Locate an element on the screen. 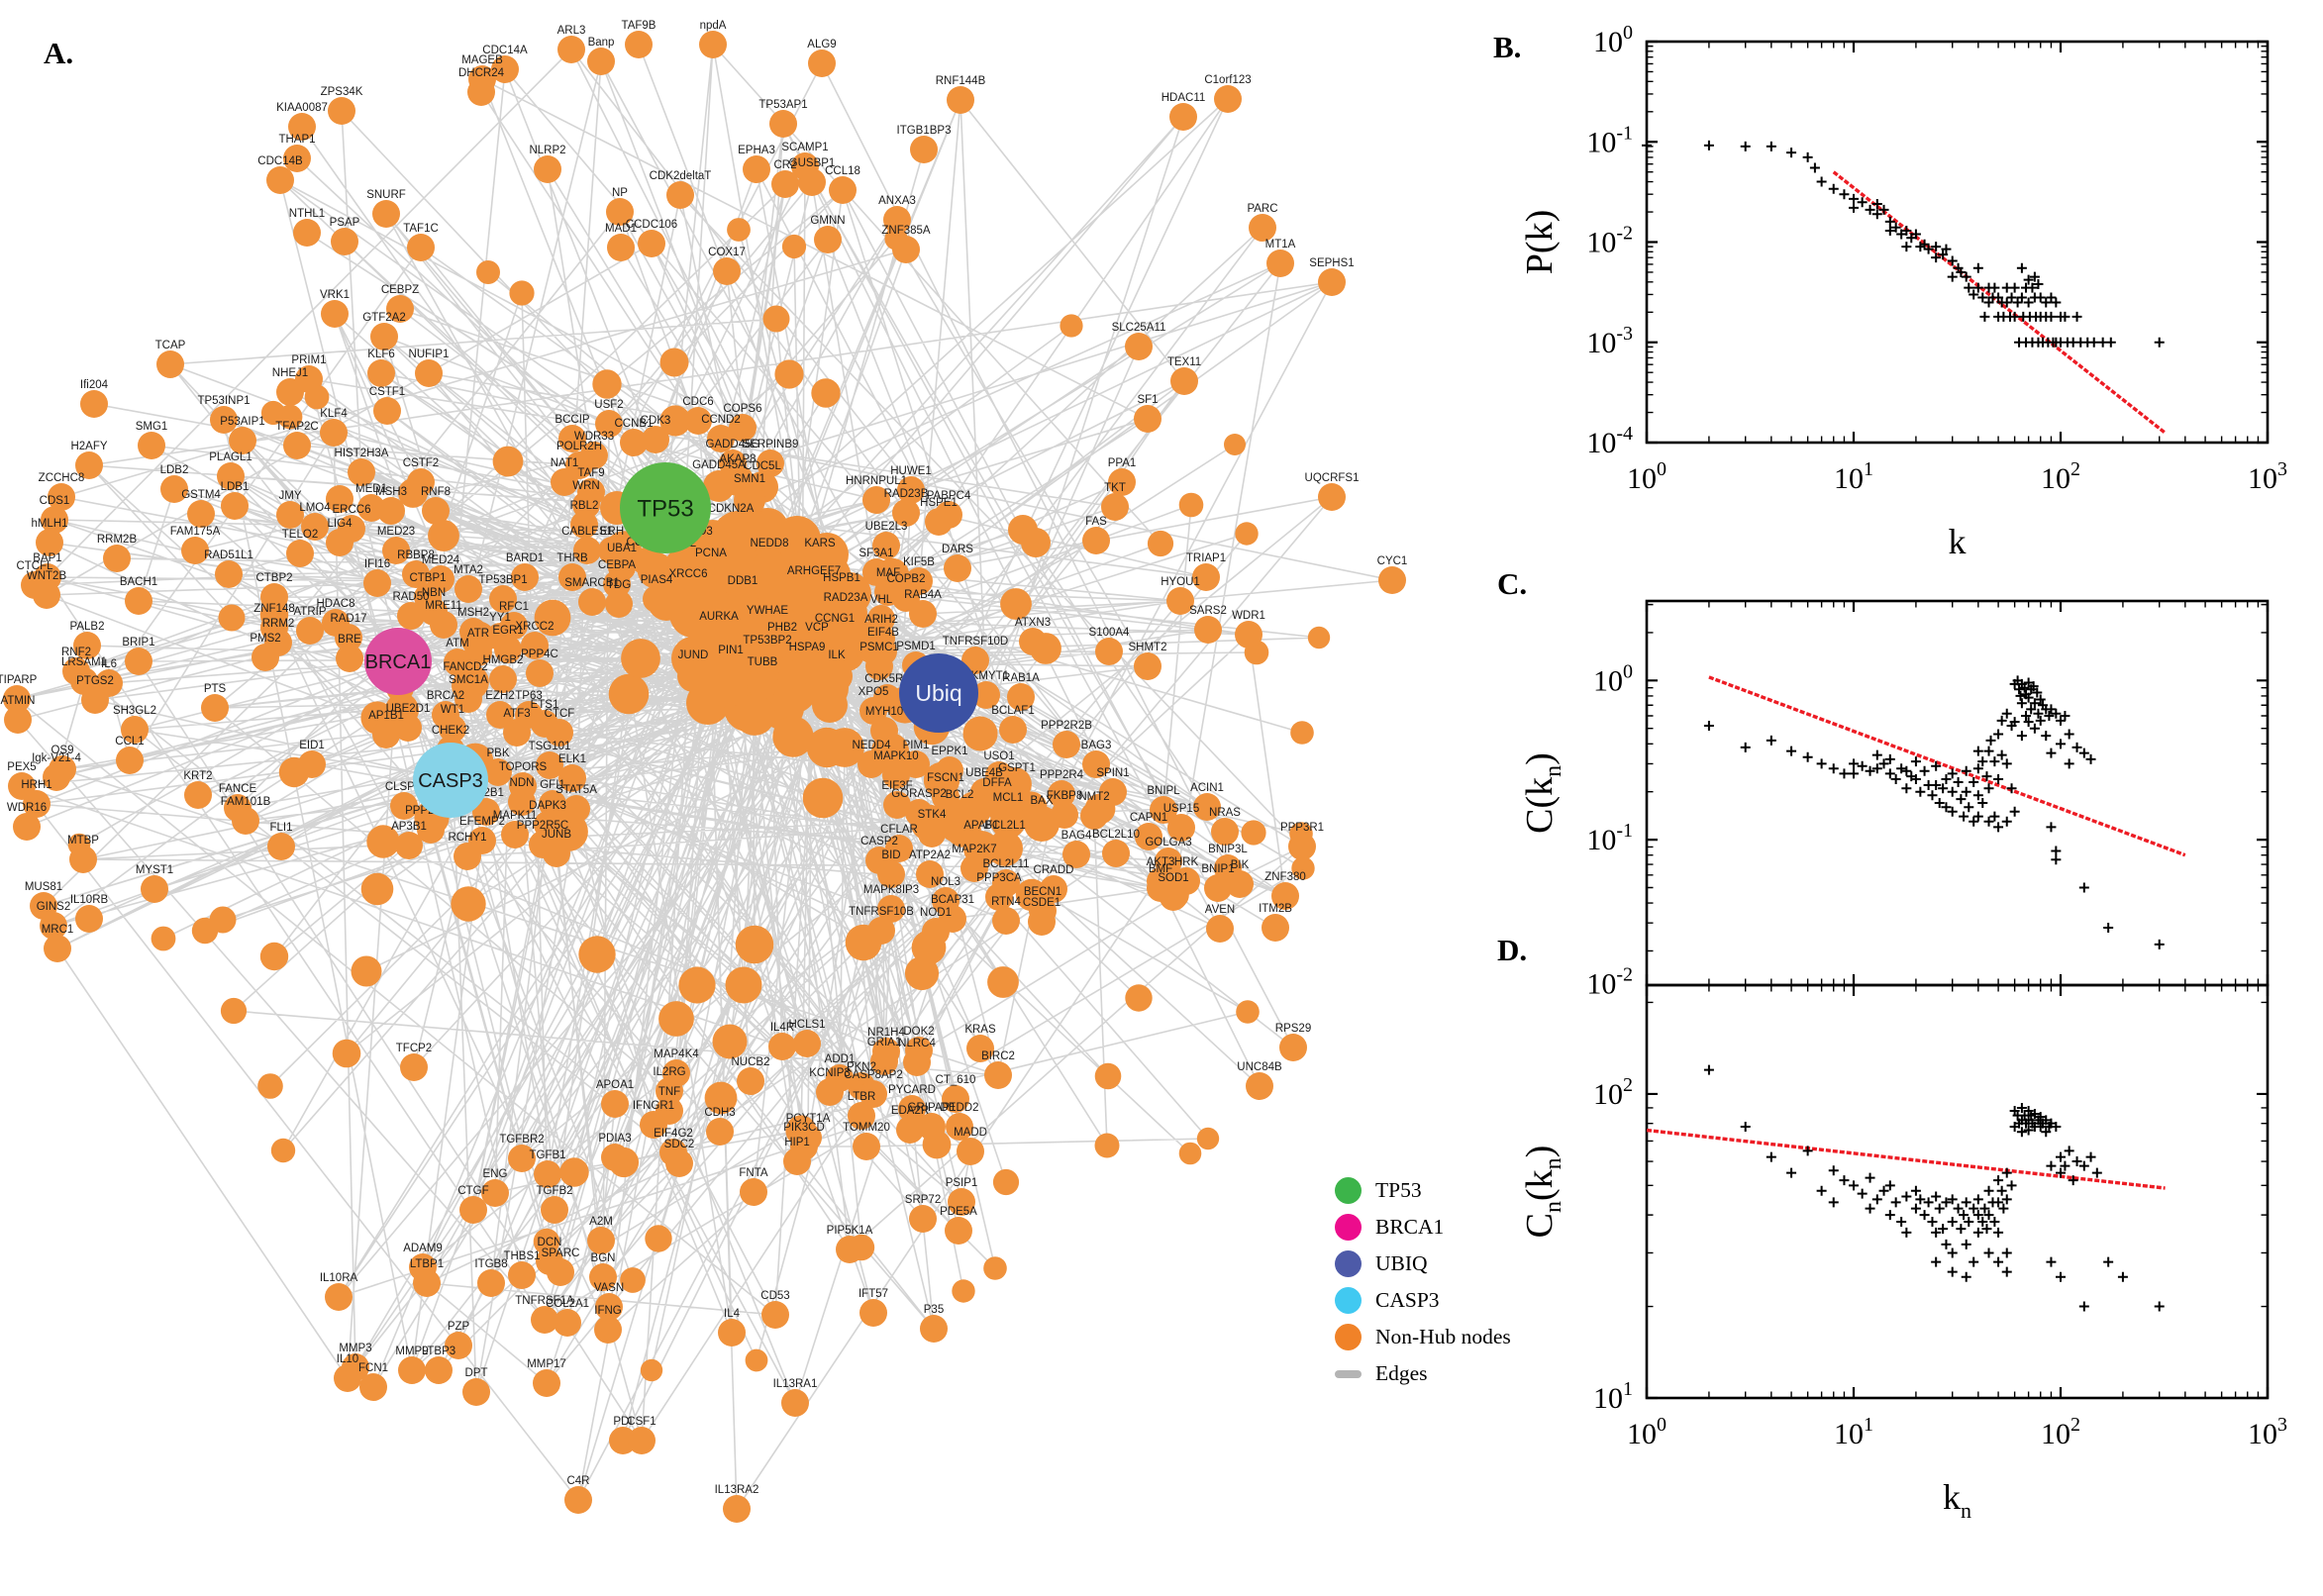  gene-node-label: COL2A1 is located at coordinates (567, 1304).